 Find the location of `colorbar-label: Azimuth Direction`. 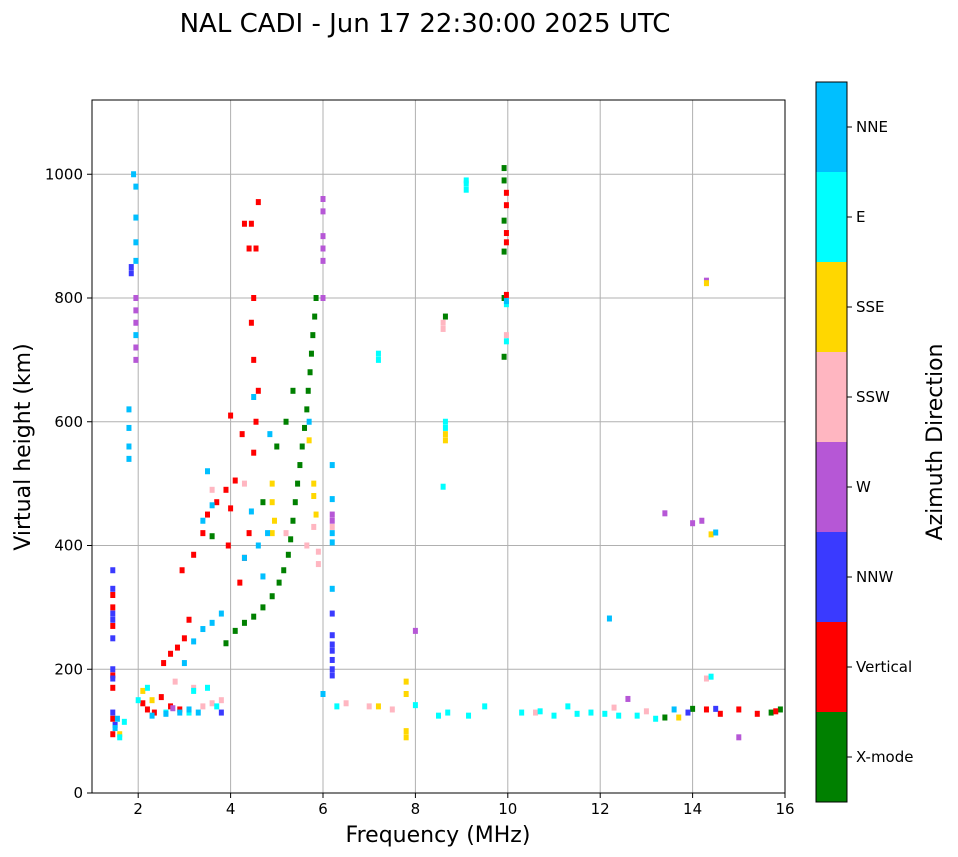

colorbar-label: Azimuth Direction is located at coordinates (935, 441).